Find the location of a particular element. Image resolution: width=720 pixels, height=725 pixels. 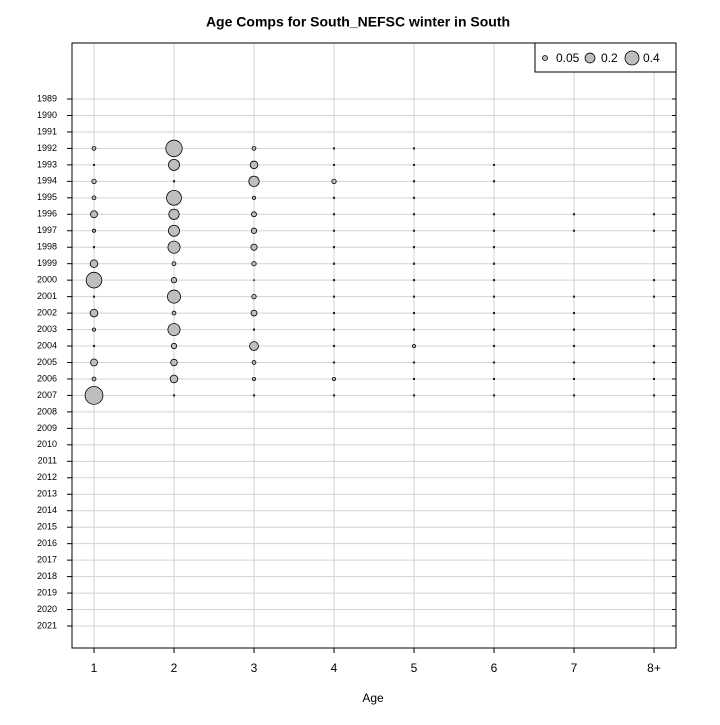

y-tick-label: 2018 is located at coordinates (47, 576).